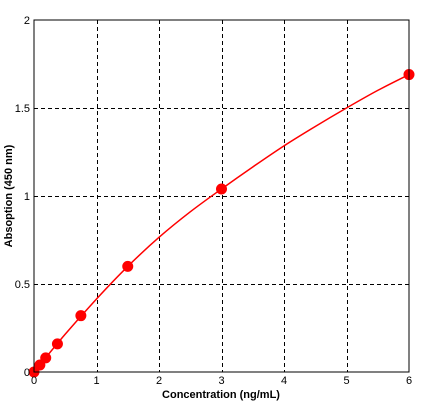 This screenshot has width=429, height=405. I want to click on y-tick-label: 2, so click(27, 21).